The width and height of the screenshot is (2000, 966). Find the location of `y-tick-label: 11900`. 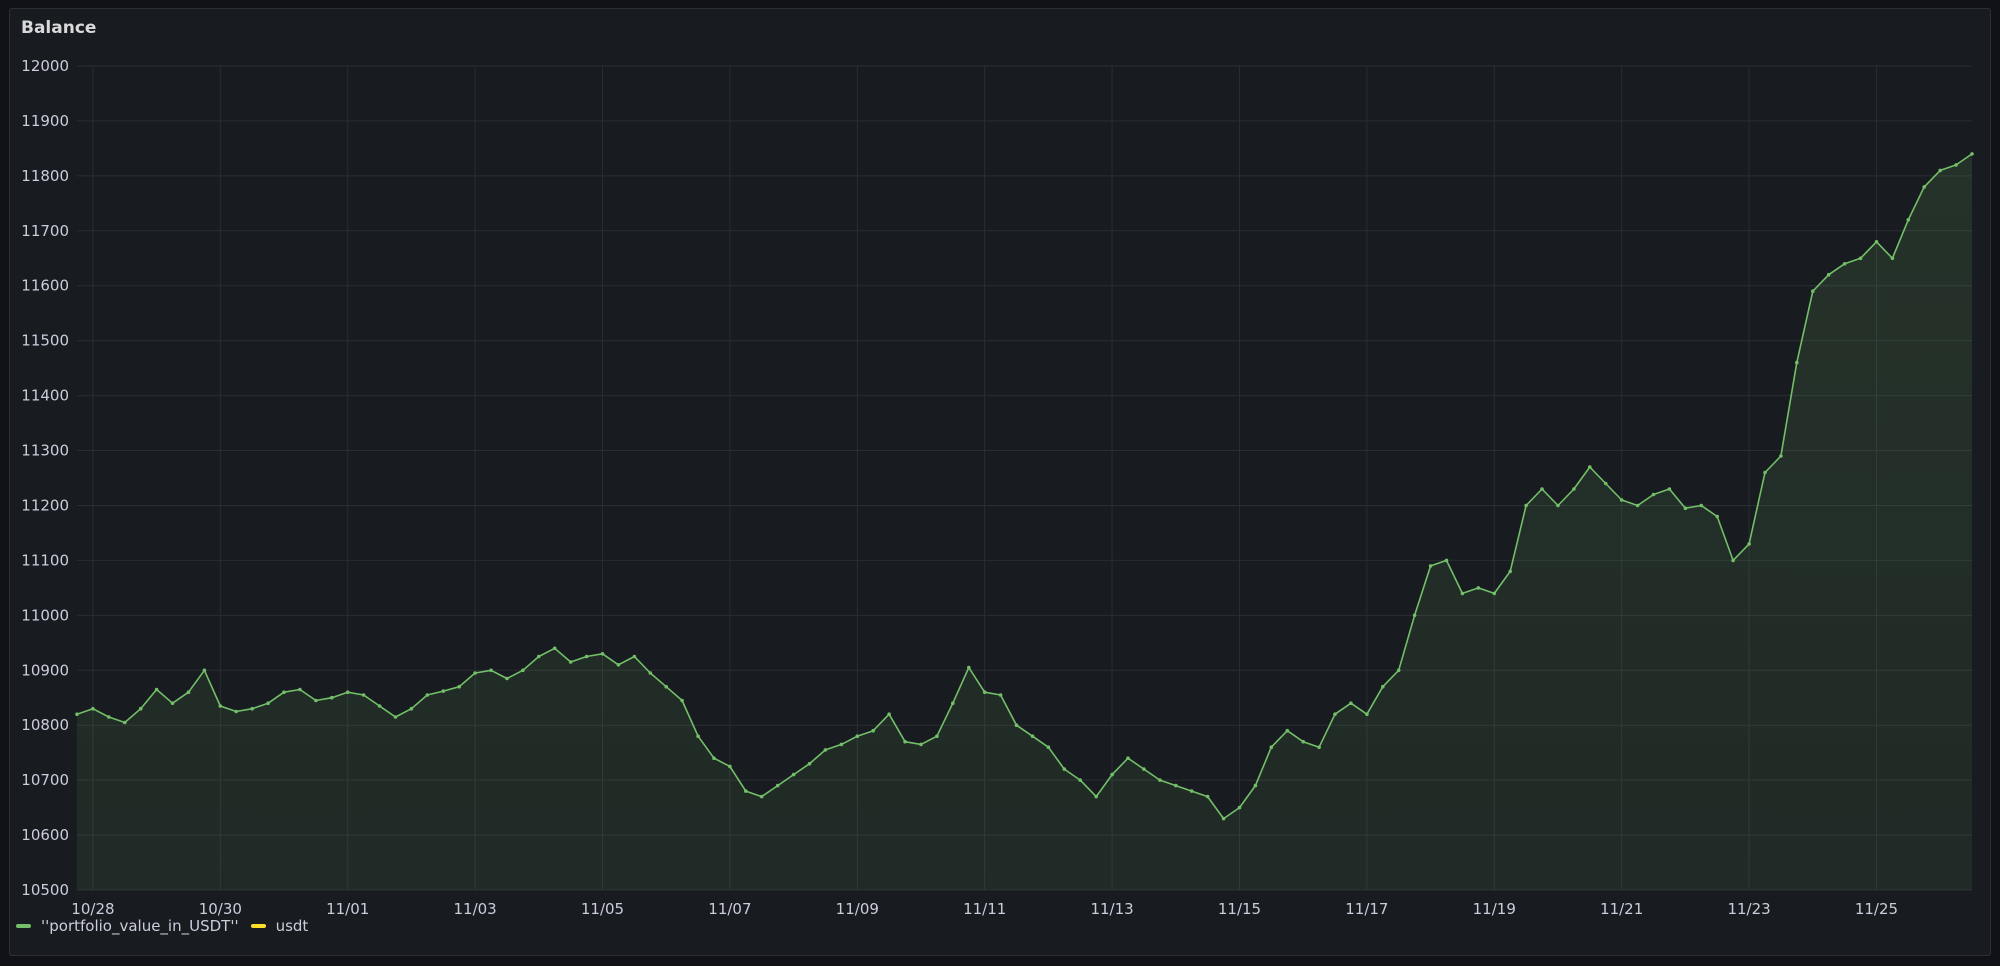

y-tick-label: 11900 is located at coordinates (45, 121).